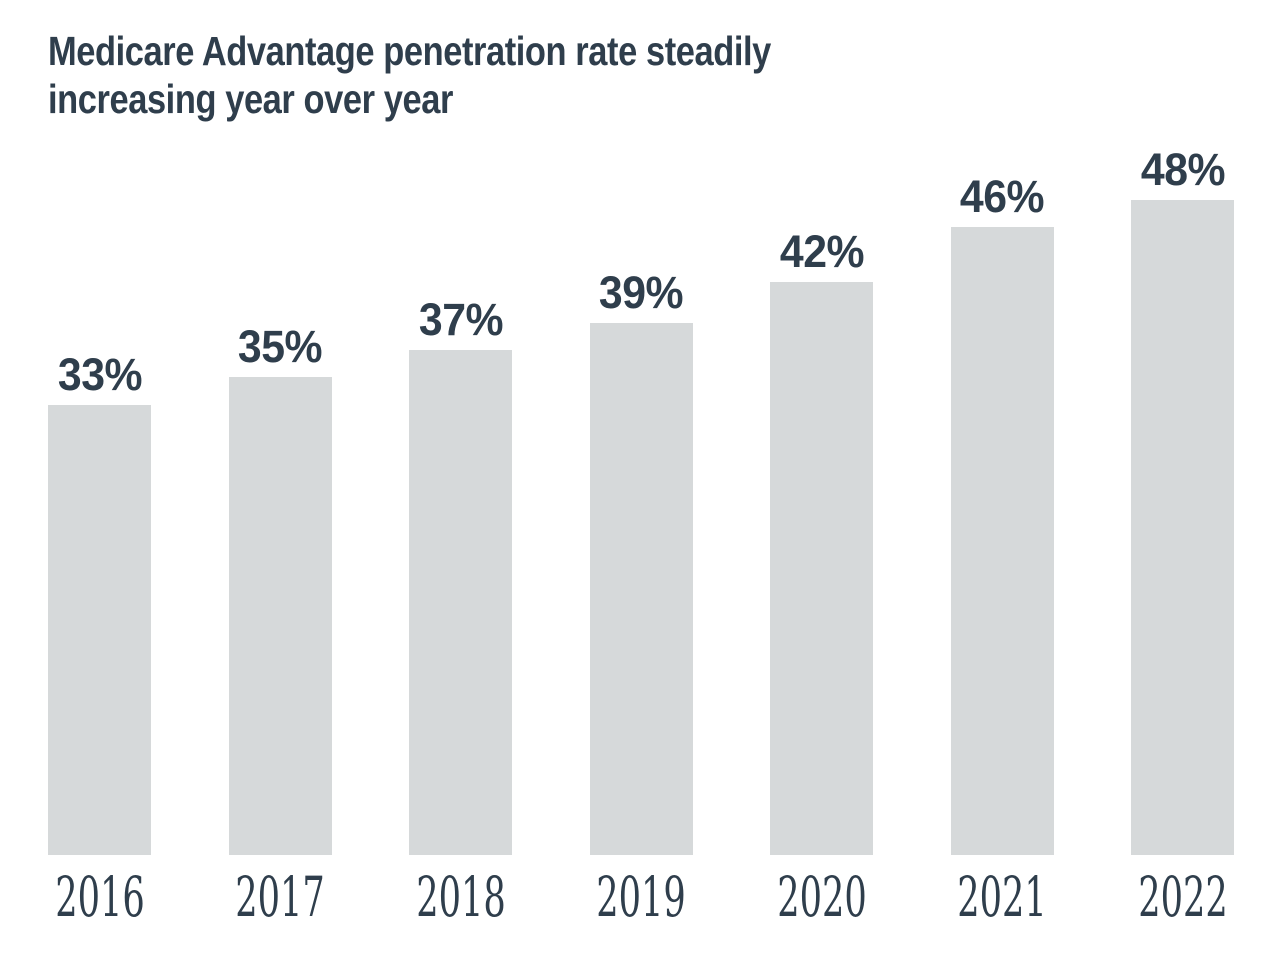 The width and height of the screenshot is (1280, 961). What do you see at coordinates (1182, 897) in the screenshot?
I see `axis-label-2022: 2022` at bounding box center [1182, 897].